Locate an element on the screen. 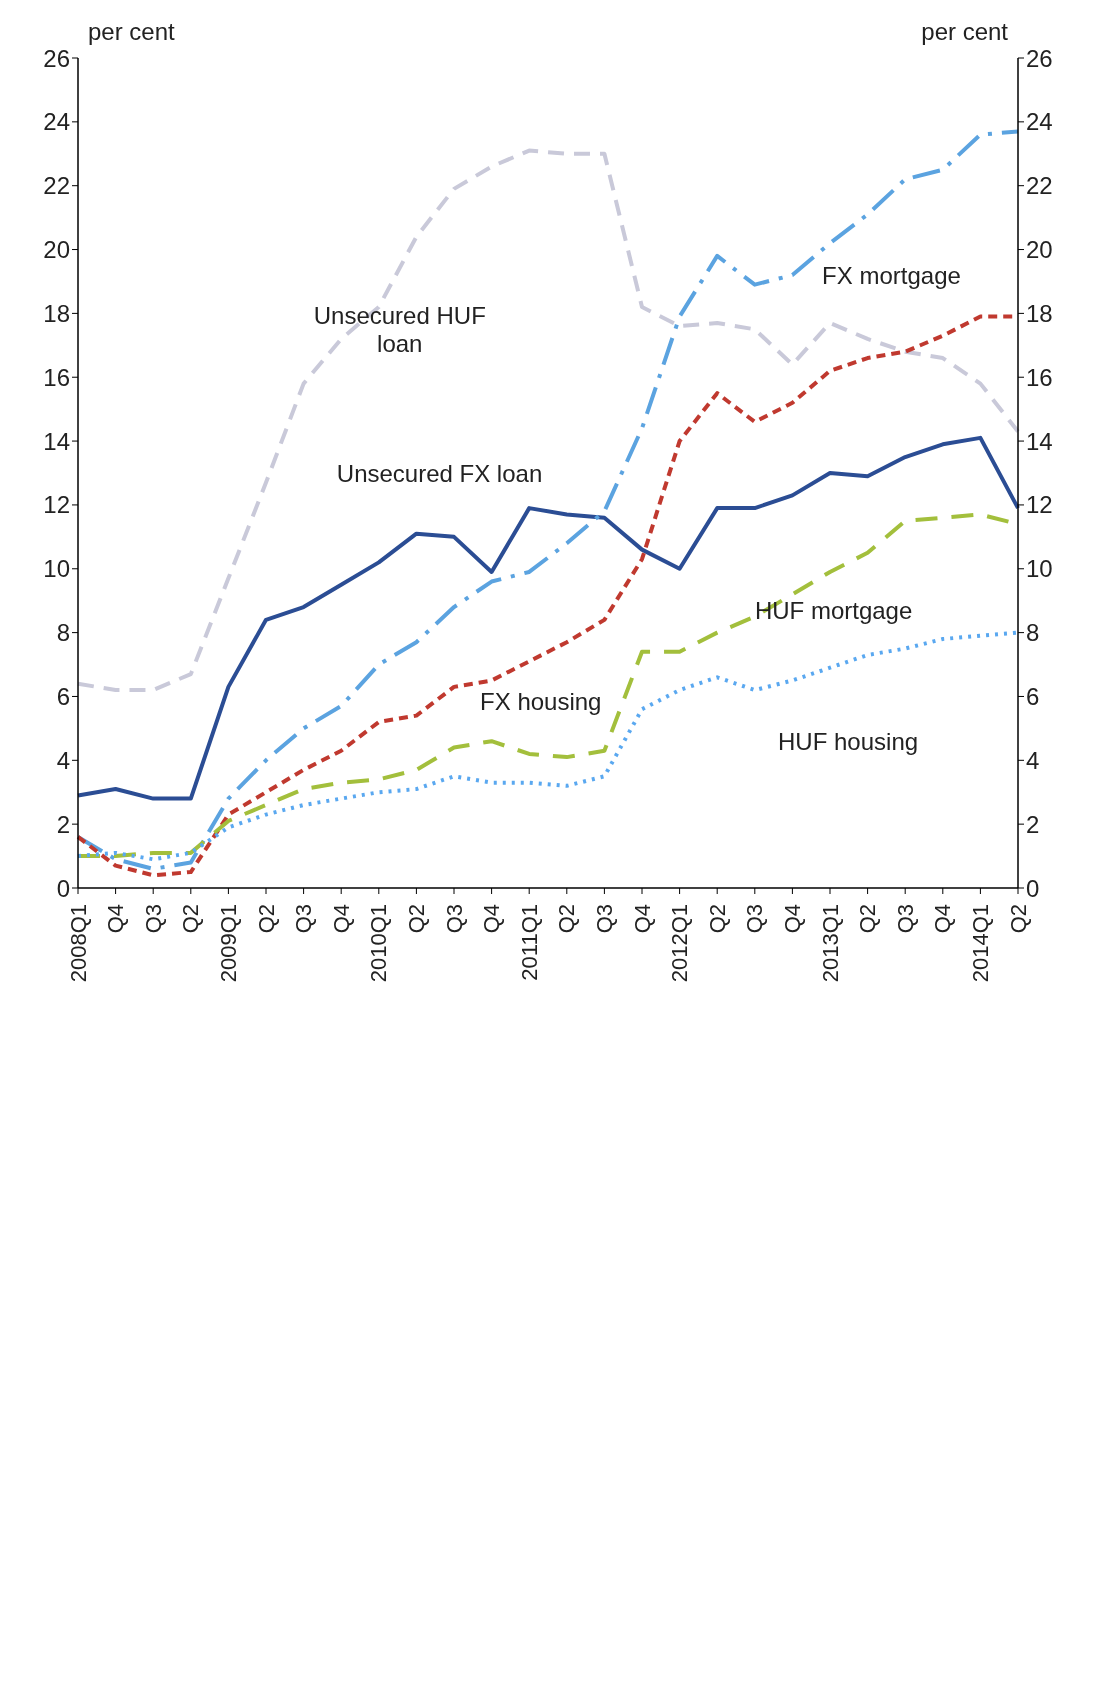  y-tick-label: 14 is located at coordinates (56, 441).